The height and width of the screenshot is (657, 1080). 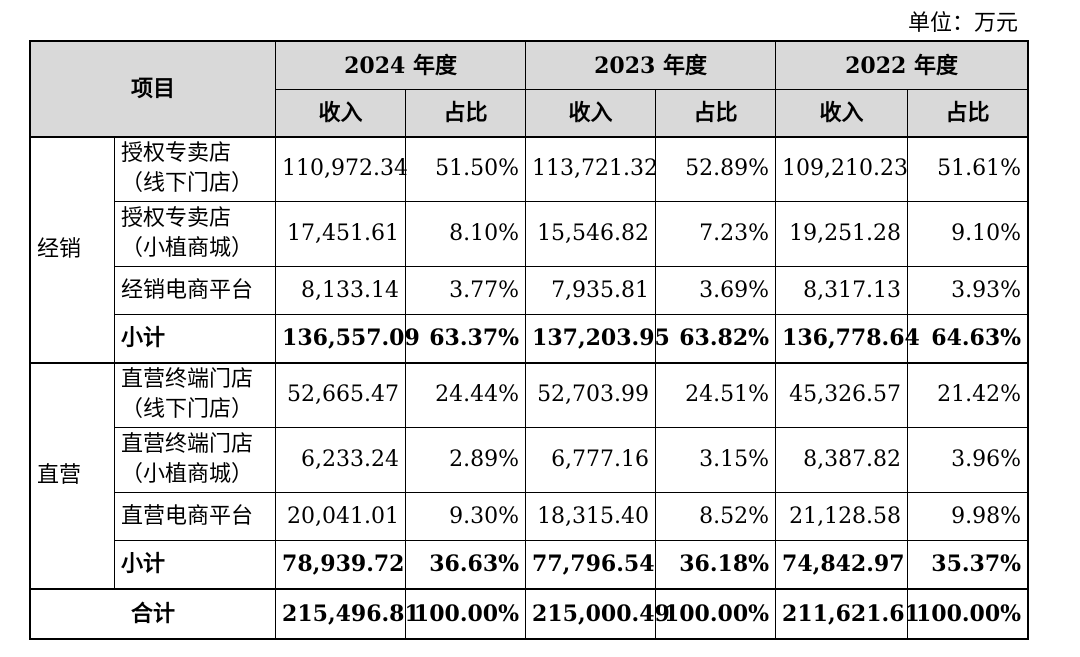 What do you see at coordinates (716, 338) in the screenshot?
I see `value-cell: 63.82%` at bounding box center [716, 338].